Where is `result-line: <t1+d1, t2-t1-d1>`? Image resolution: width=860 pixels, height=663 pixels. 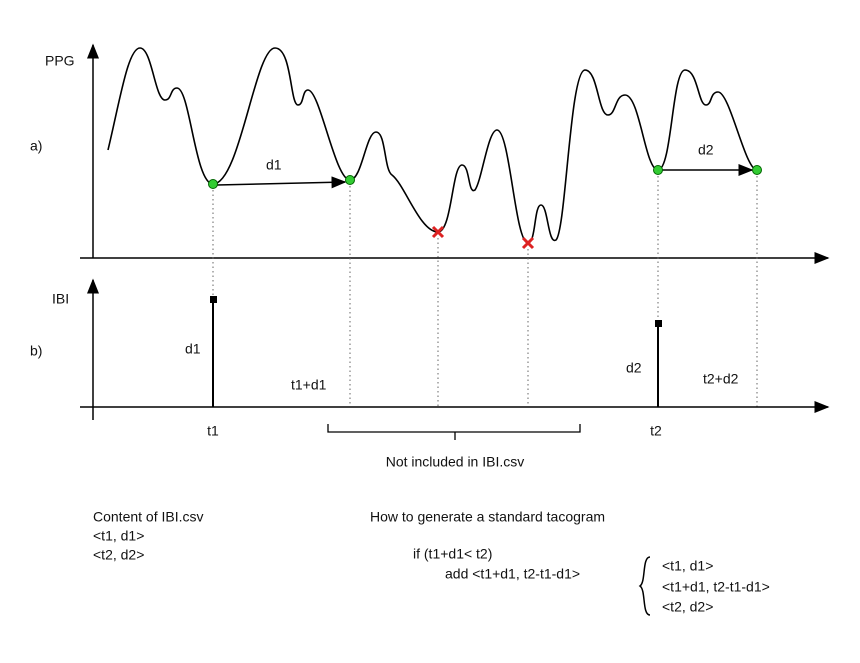
result-line: <t1+d1, t2-t1-d1> is located at coordinates (716, 587).